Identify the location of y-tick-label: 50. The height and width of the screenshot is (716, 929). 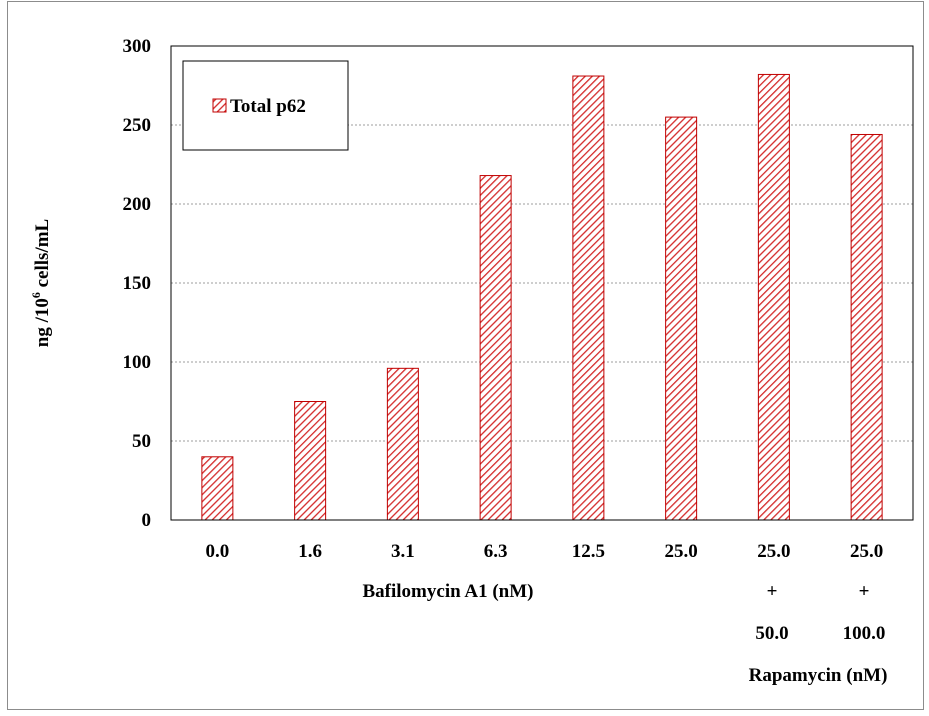
(141, 441).